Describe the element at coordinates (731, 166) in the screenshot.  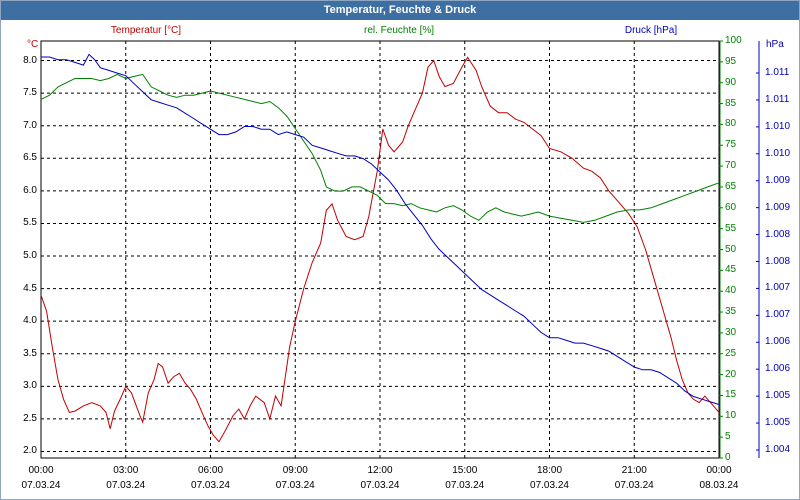
I see `humidity-tick-label: 70` at that location.